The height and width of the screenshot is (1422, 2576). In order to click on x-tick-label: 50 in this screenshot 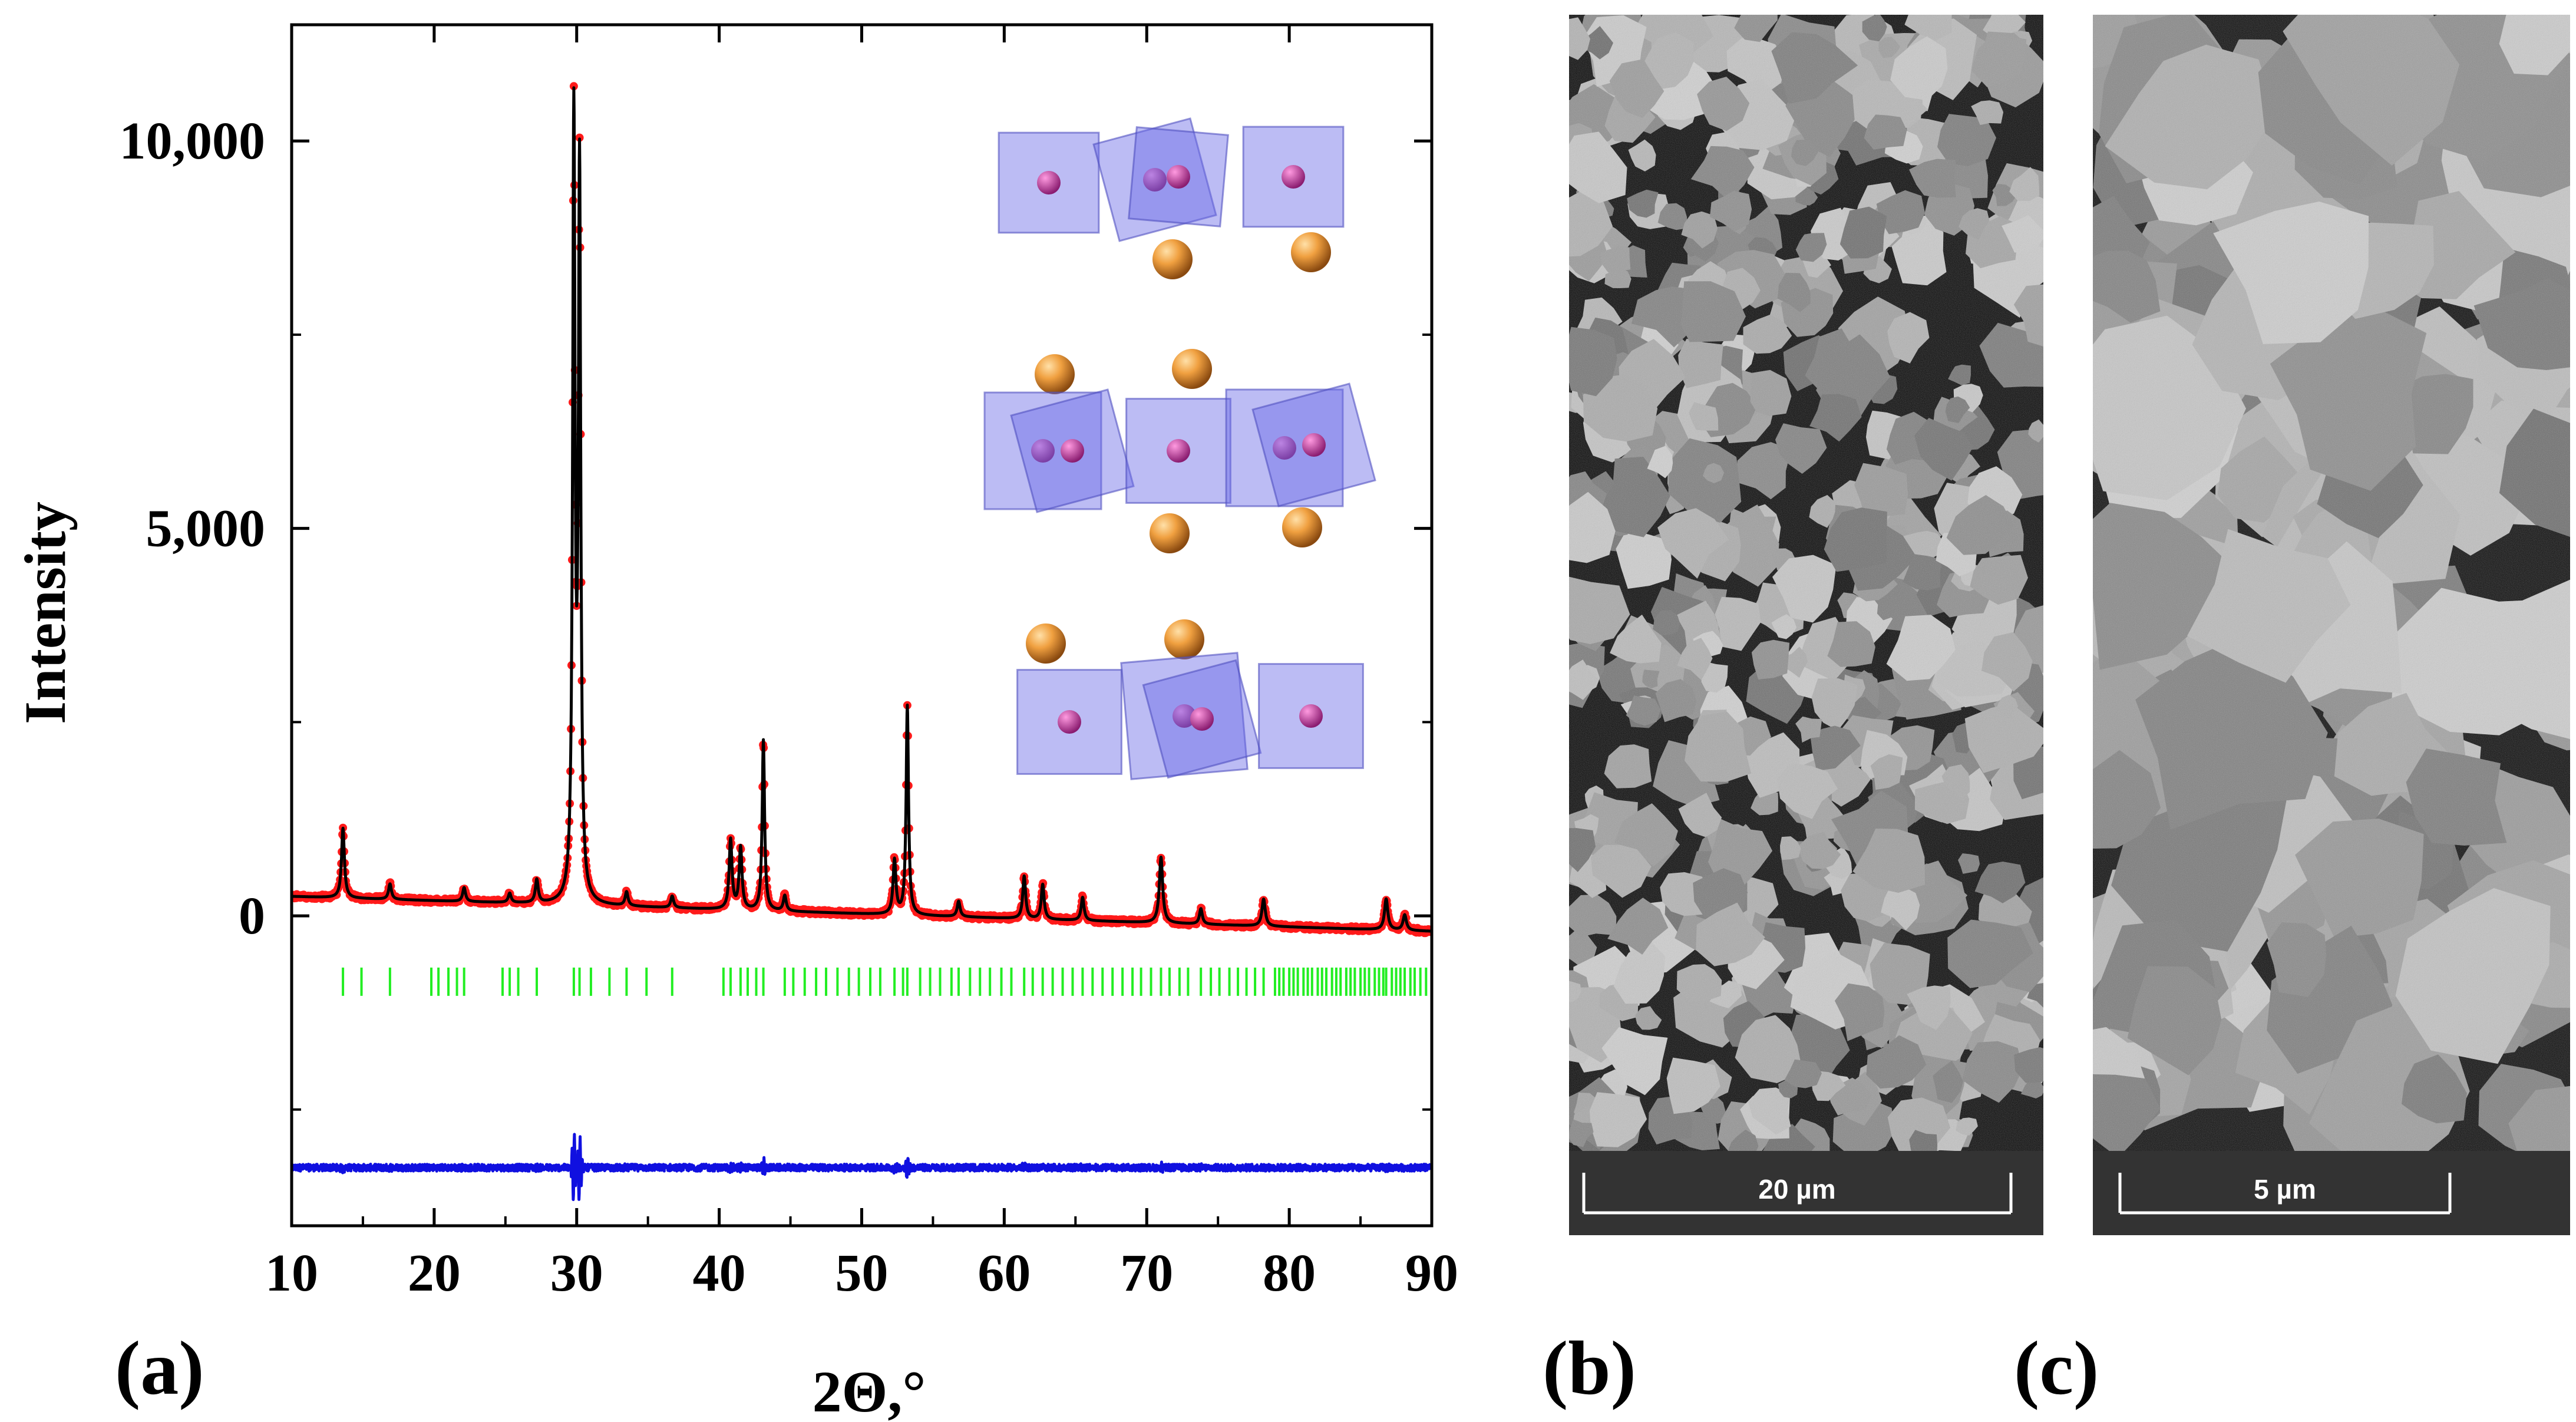, I will do `click(862, 1273)`.